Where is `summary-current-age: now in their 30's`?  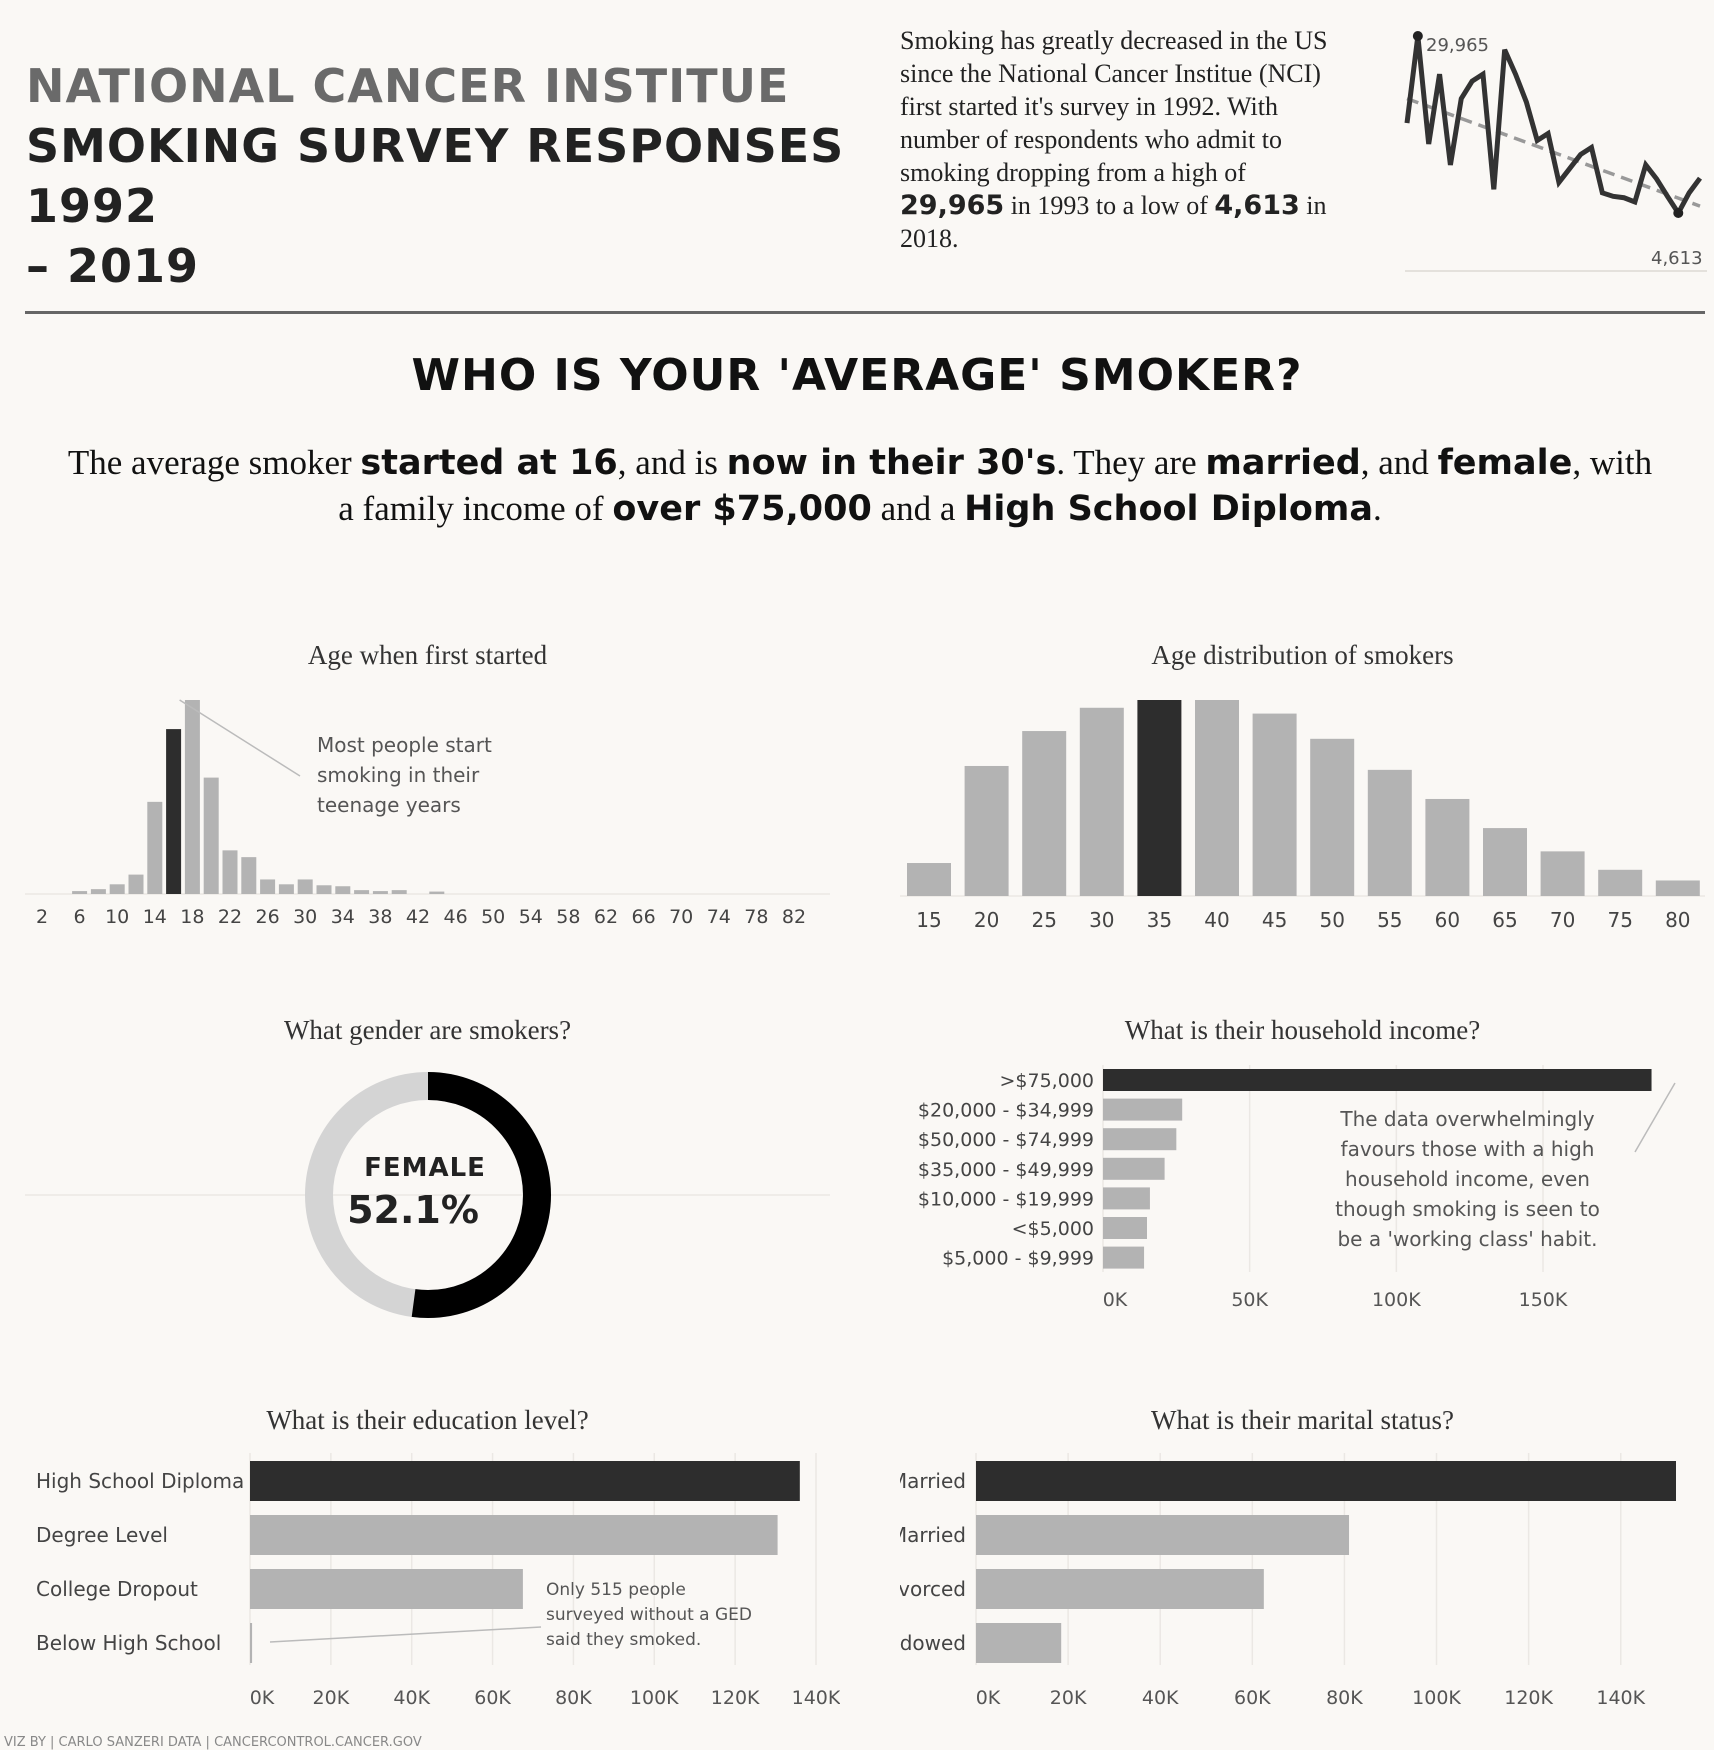
summary-current-age: now in their 30's is located at coordinates (891, 463).